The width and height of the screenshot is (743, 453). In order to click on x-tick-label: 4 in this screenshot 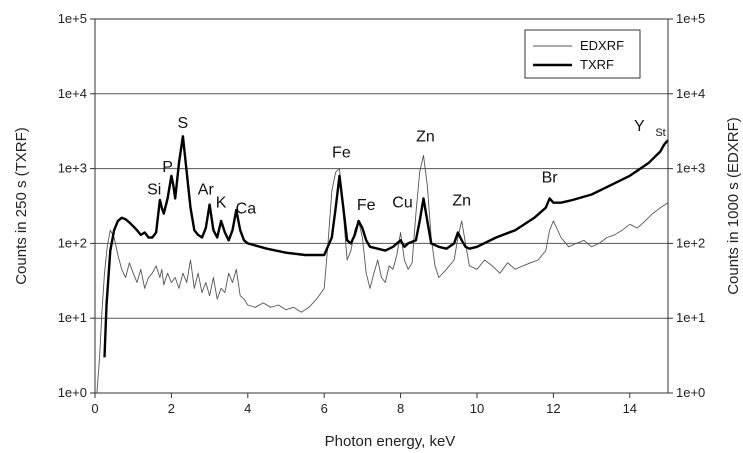, I will do `click(247, 408)`.